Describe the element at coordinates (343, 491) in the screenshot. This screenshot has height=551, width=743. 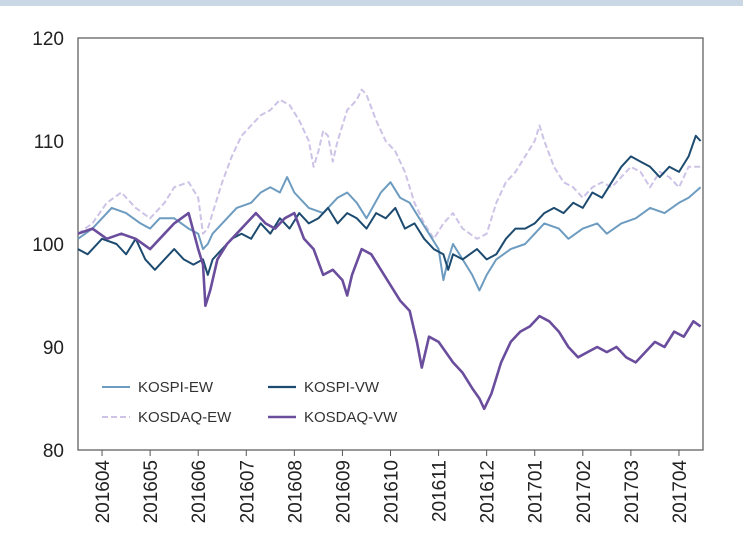
I see `x-tick-label: 201609` at that location.